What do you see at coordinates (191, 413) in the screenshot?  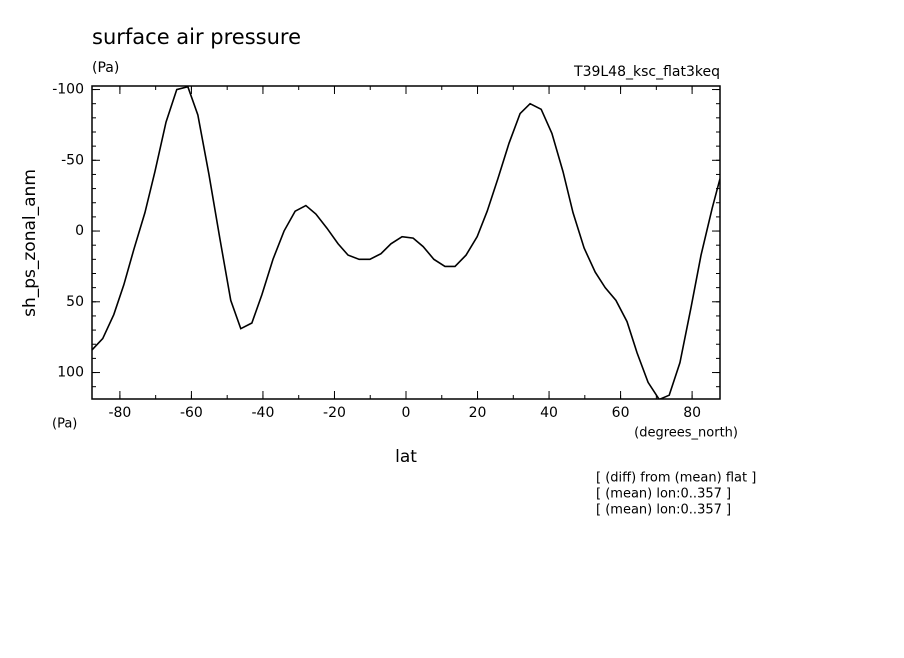 I see `x-tick-label: -60` at bounding box center [191, 413].